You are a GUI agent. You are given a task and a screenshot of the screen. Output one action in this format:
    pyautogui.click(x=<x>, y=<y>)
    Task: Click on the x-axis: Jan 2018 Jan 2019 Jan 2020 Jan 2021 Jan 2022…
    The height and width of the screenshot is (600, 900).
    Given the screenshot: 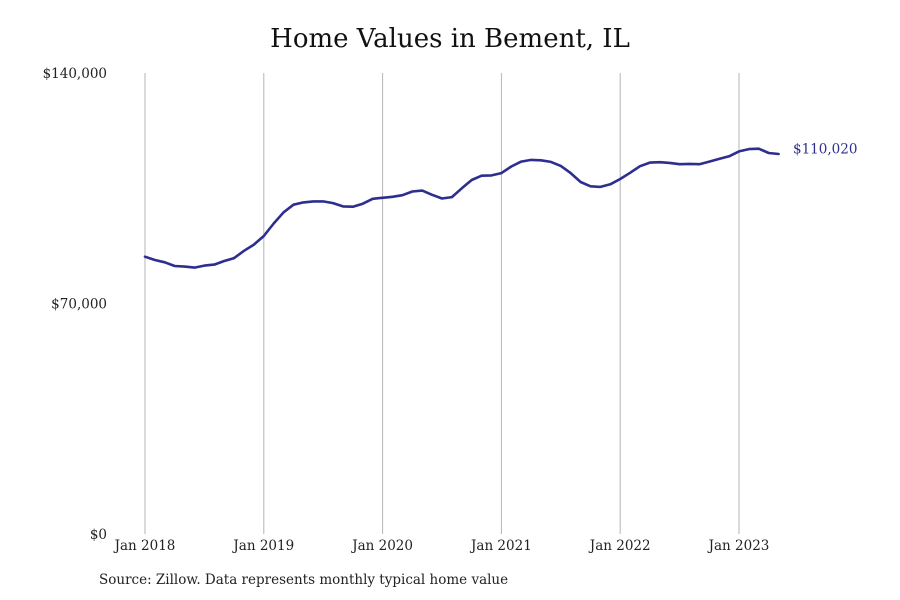 What is the action you would take?
    pyautogui.click(x=441, y=546)
    